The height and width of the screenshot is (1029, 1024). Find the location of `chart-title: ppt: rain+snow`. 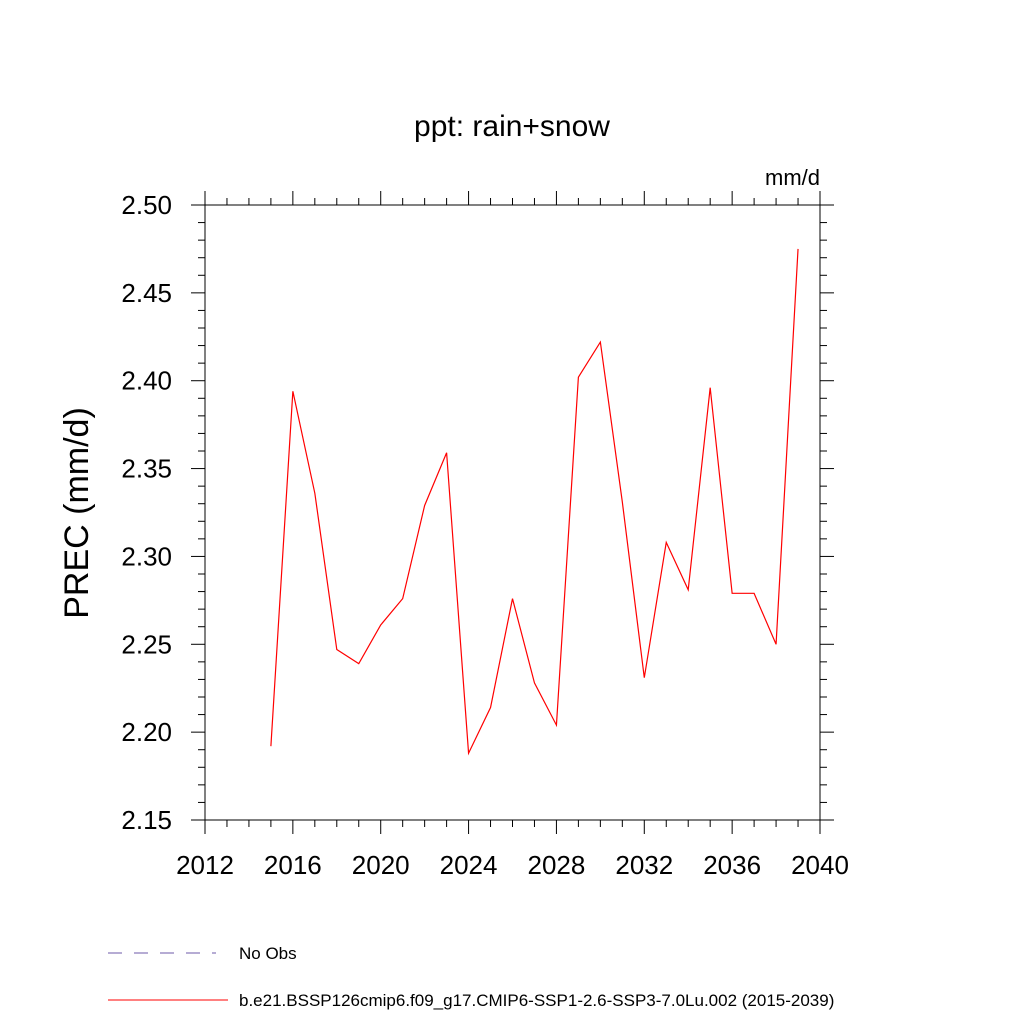

chart-title: ppt: rain+snow is located at coordinates (512, 126).